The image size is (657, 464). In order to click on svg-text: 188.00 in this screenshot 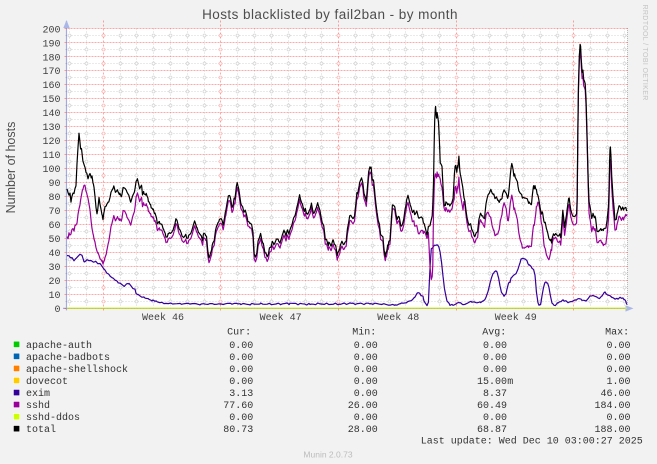, I will do `click(612, 430)`.